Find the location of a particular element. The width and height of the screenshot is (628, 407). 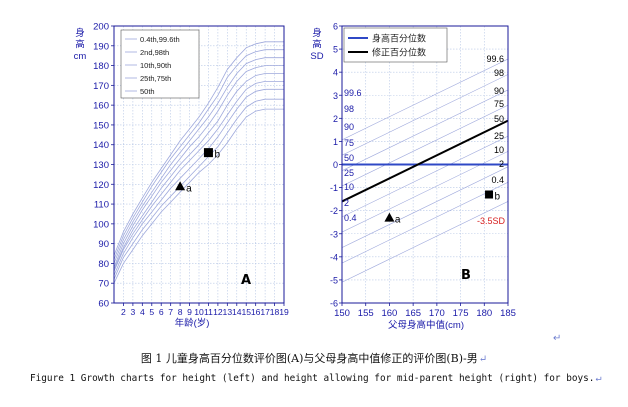

x-axis-title: 年龄(岁) is located at coordinates (192, 323).